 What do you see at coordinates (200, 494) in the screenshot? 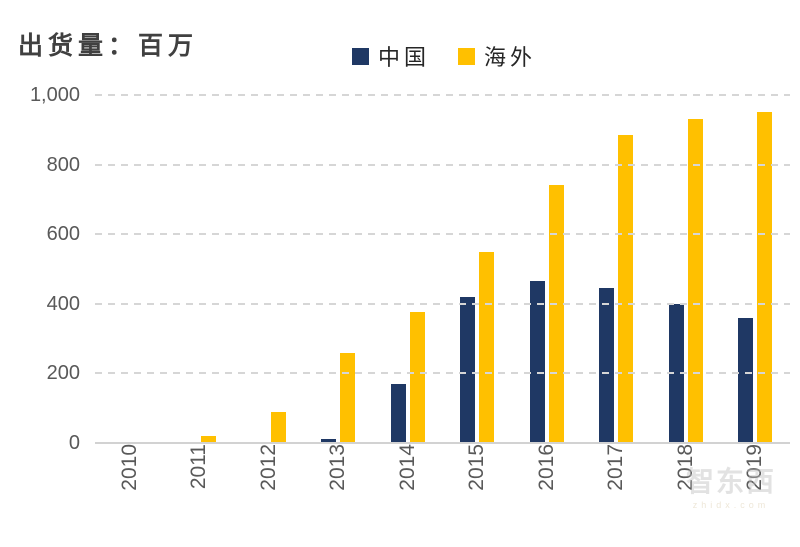
I see `x-tick-cell-2011: 2011` at bounding box center [200, 494].